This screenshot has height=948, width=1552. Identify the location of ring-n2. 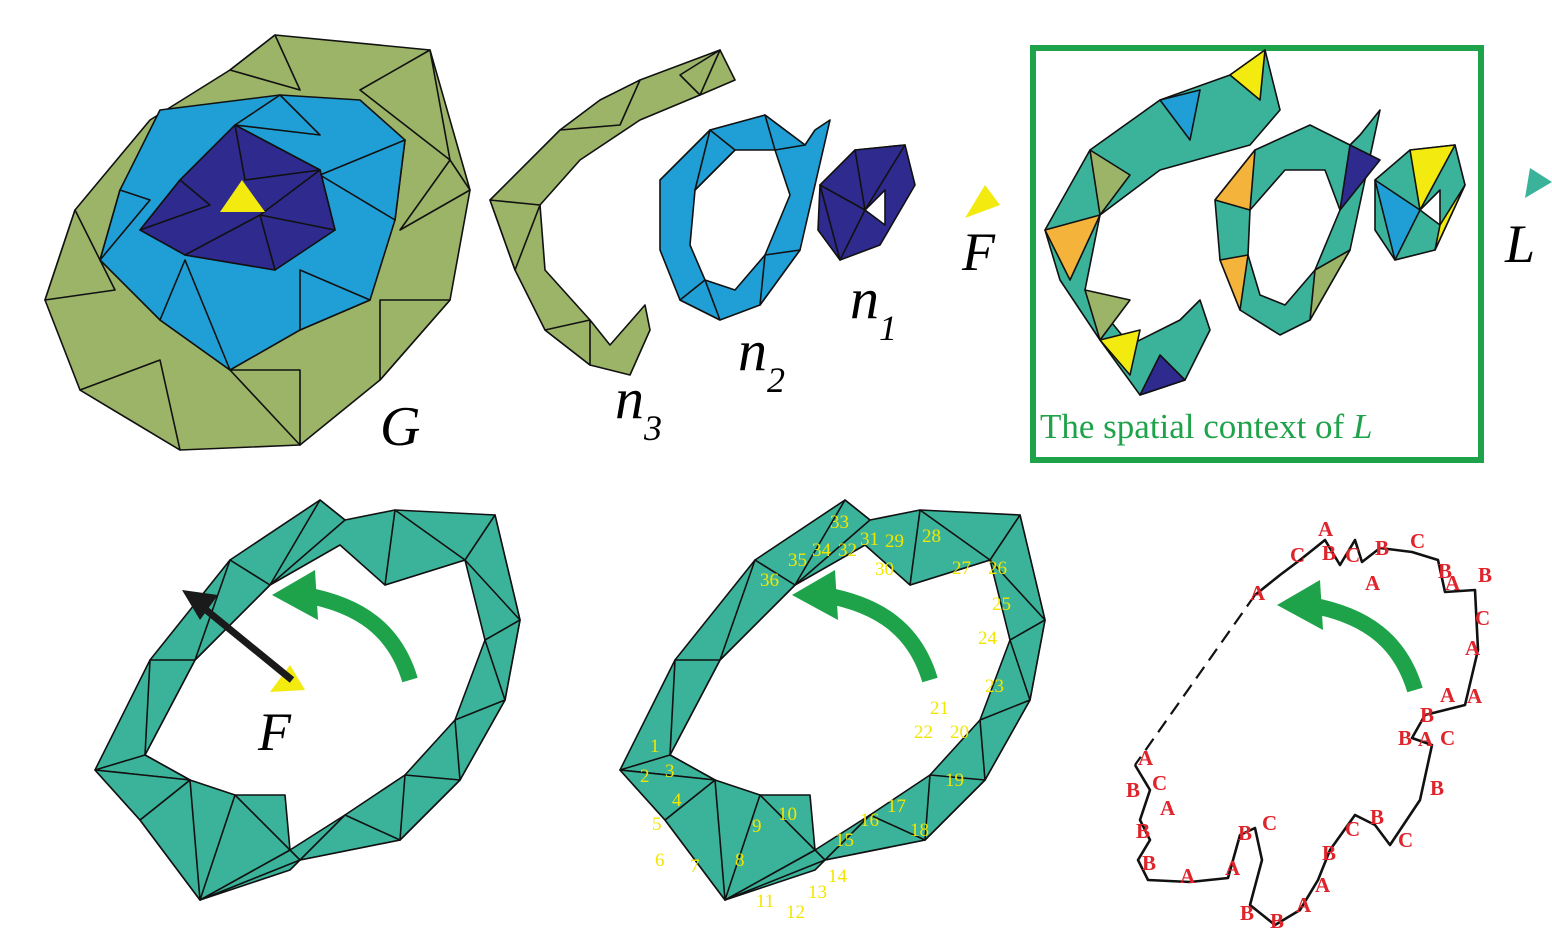
(745, 217).